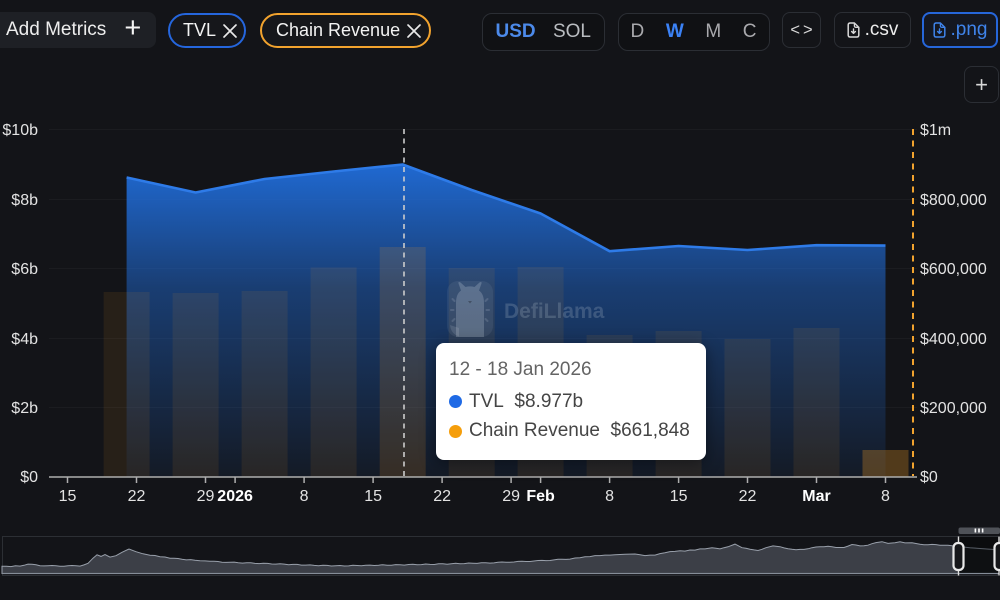  What do you see at coordinates (554, 311) in the screenshot?
I see `svg-text: DefiLlama` at bounding box center [554, 311].